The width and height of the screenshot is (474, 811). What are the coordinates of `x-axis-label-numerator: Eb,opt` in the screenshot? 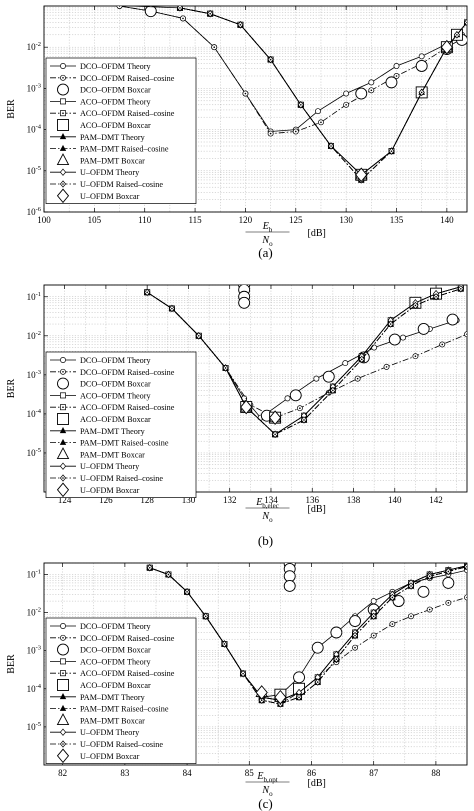 It's located at (266, 777).